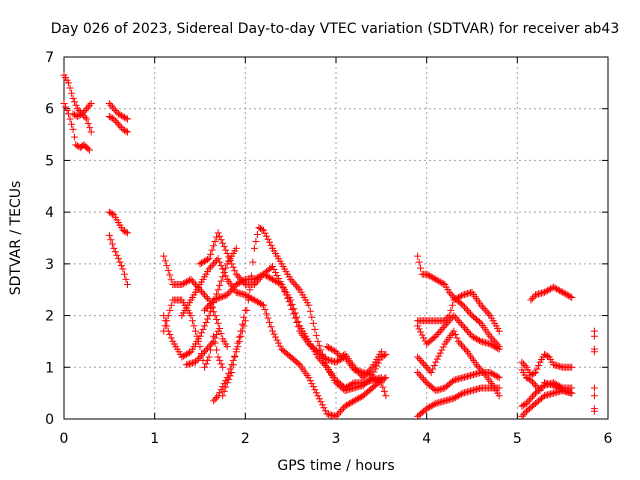 This screenshot has width=640, height=480. What do you see at coordinates (336, 439) in the screenshot?
I see `x-tick-label-3: 3` at bounding box center [336, 439].